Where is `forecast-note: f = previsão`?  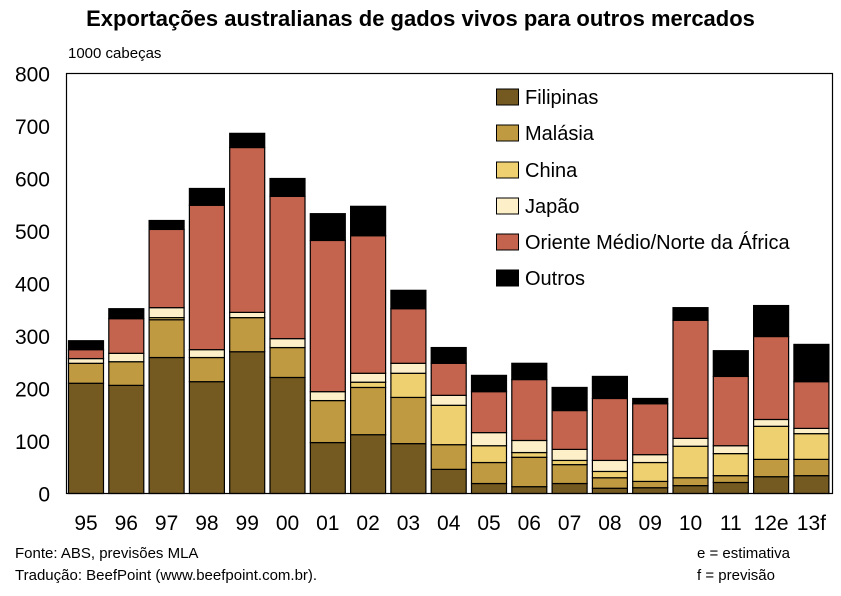 forecast-note: f = previsão is located at coordinates (736, 575).